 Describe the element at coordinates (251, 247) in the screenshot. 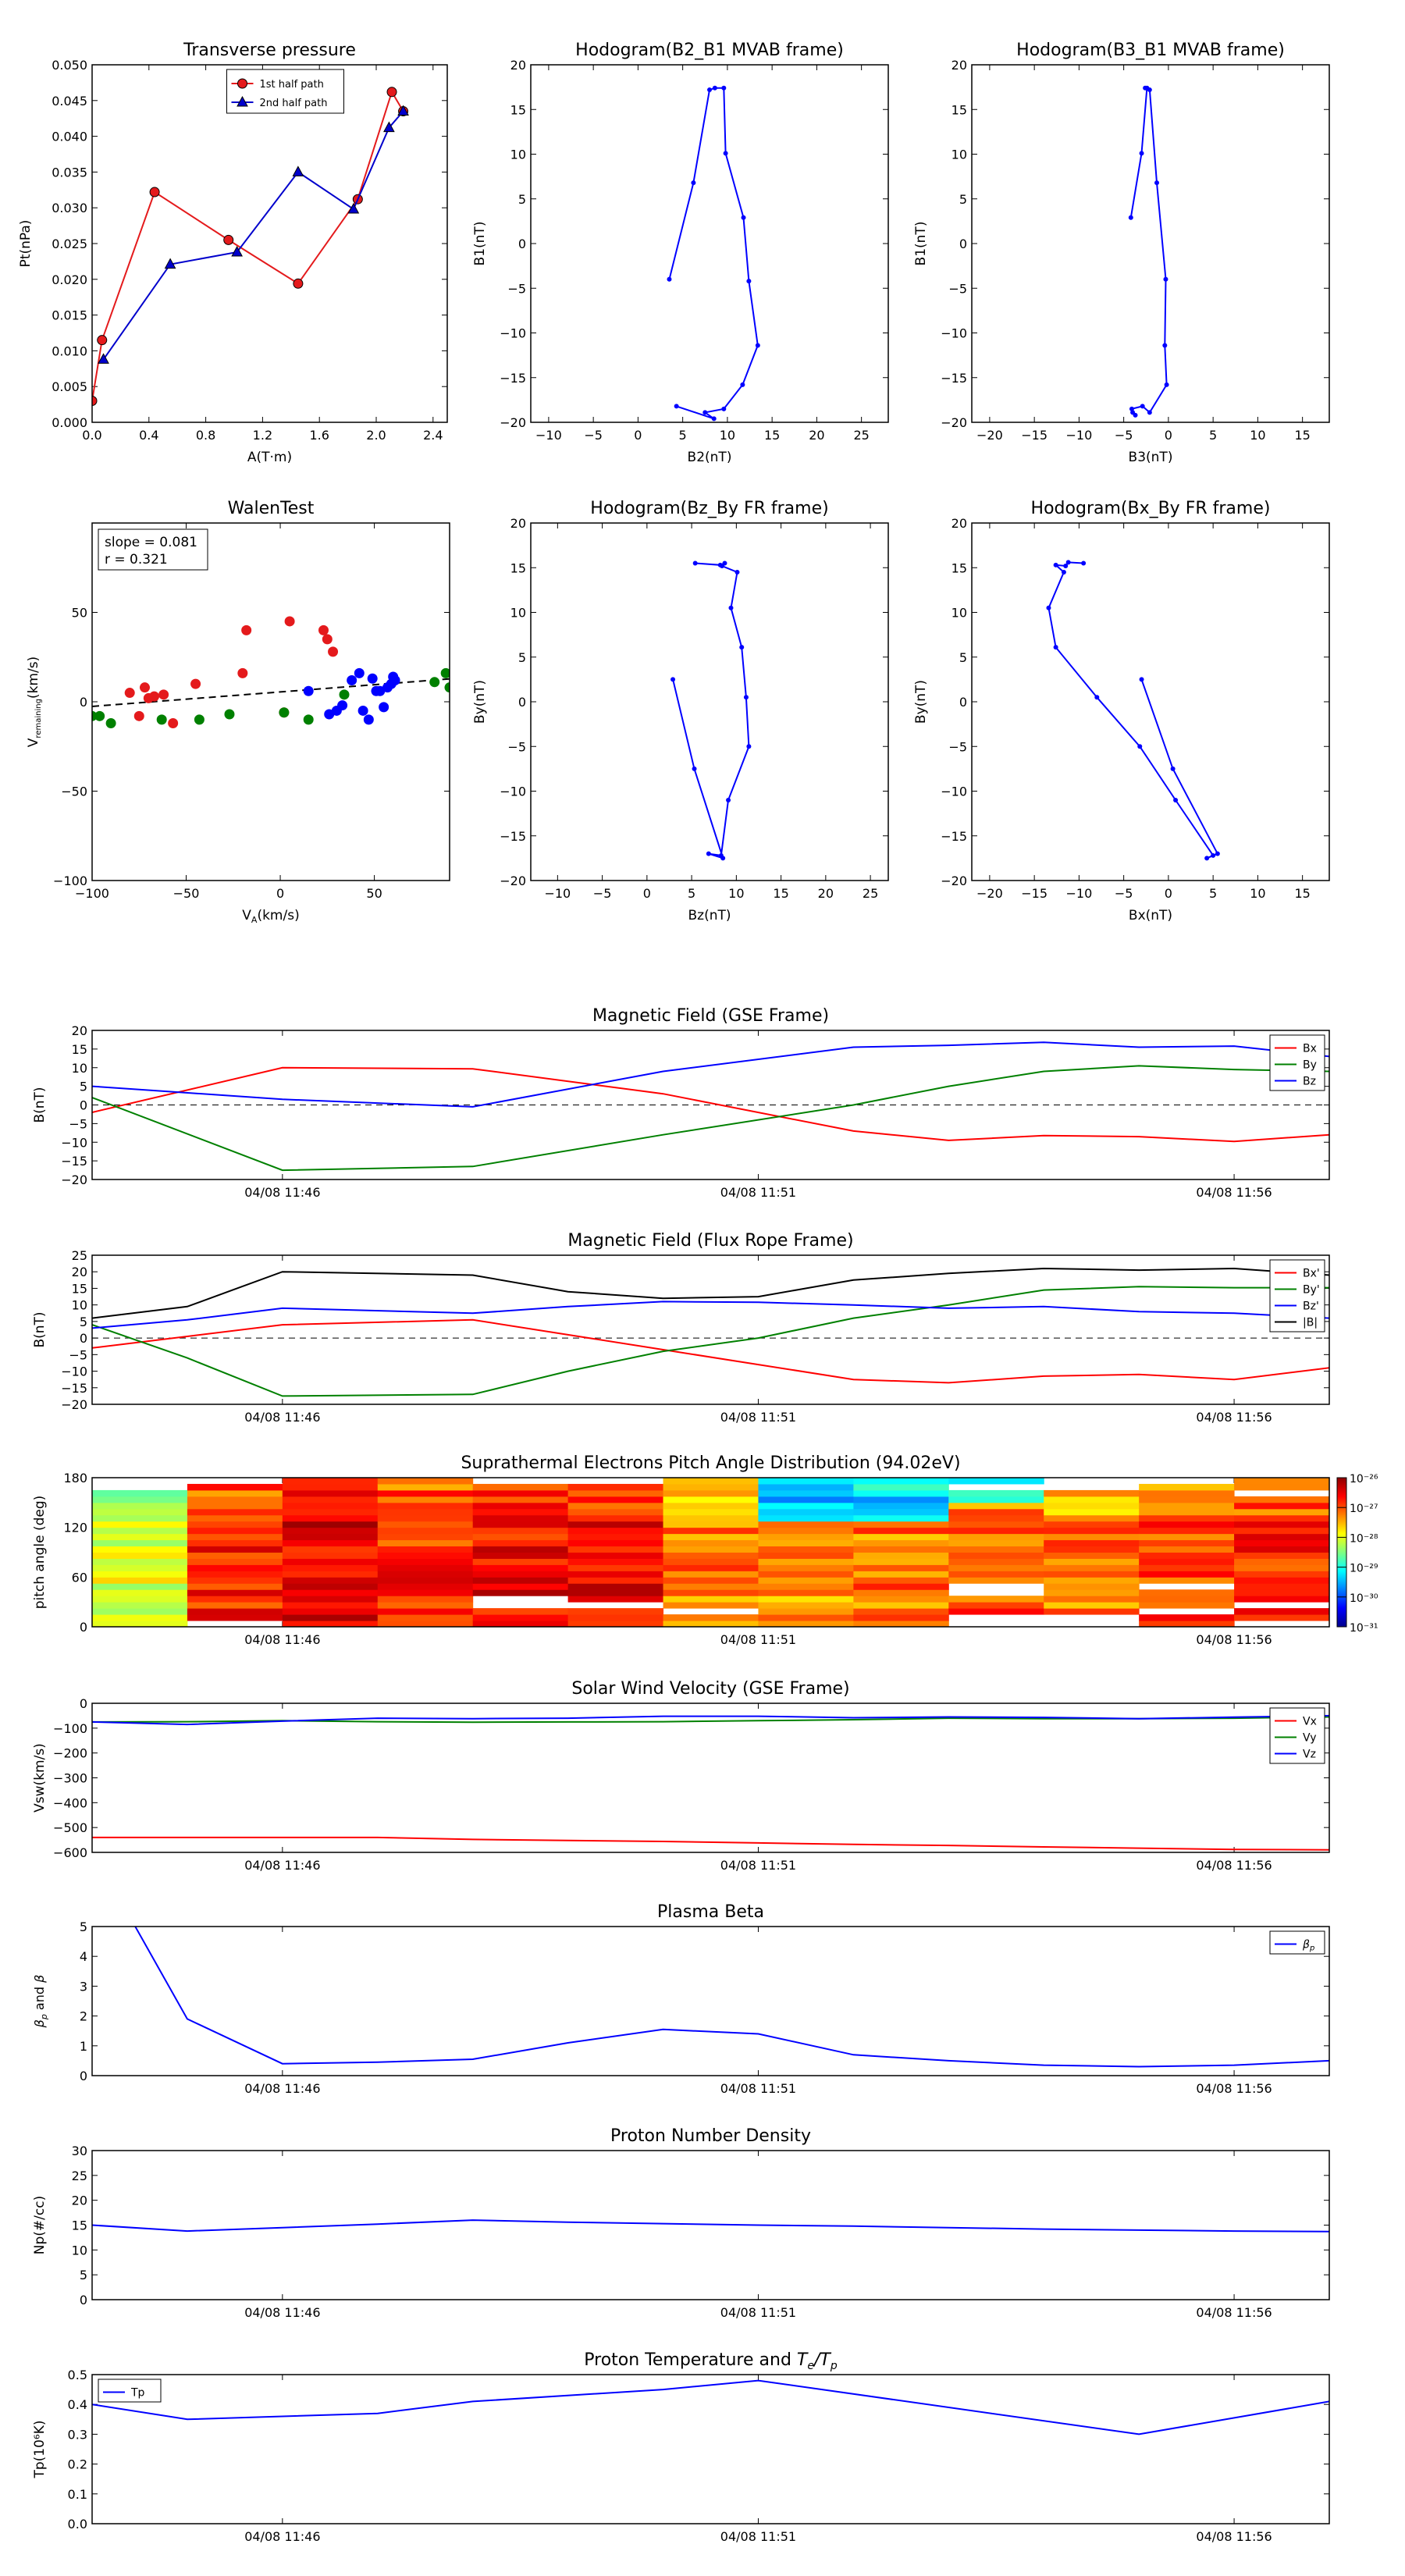

I see `tp-plot-area` at that location.